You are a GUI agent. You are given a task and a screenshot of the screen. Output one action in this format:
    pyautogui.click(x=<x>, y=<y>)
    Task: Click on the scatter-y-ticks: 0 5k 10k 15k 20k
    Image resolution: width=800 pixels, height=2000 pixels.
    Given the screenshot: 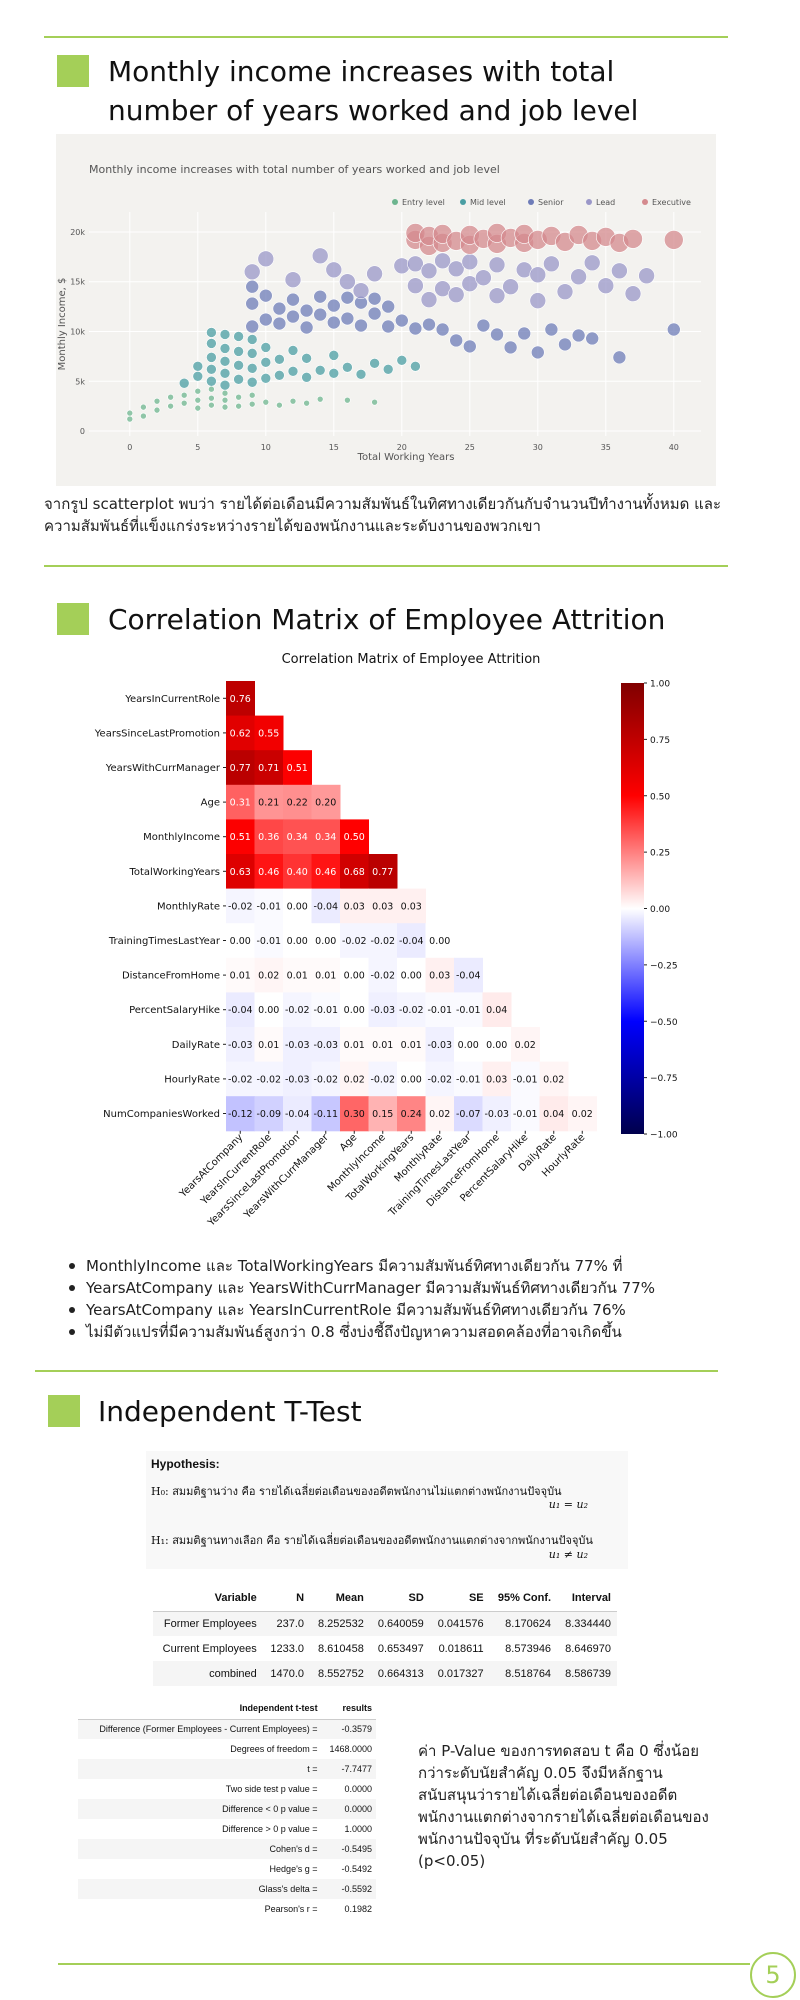 What is the action you would take?
    pyautogui.click(x=77, y=332)
    